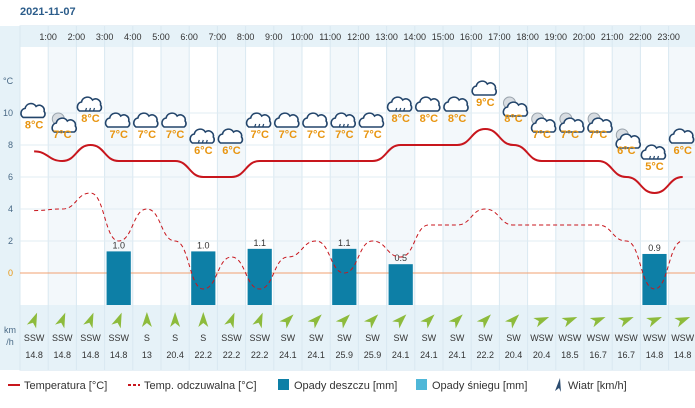 Image resolution: width=695 pixels, height=408 pixels. What do you see at coordinates (558, 385) in the screenshot?
I see `wind-legend-icon` at bounding box center [558, 385].